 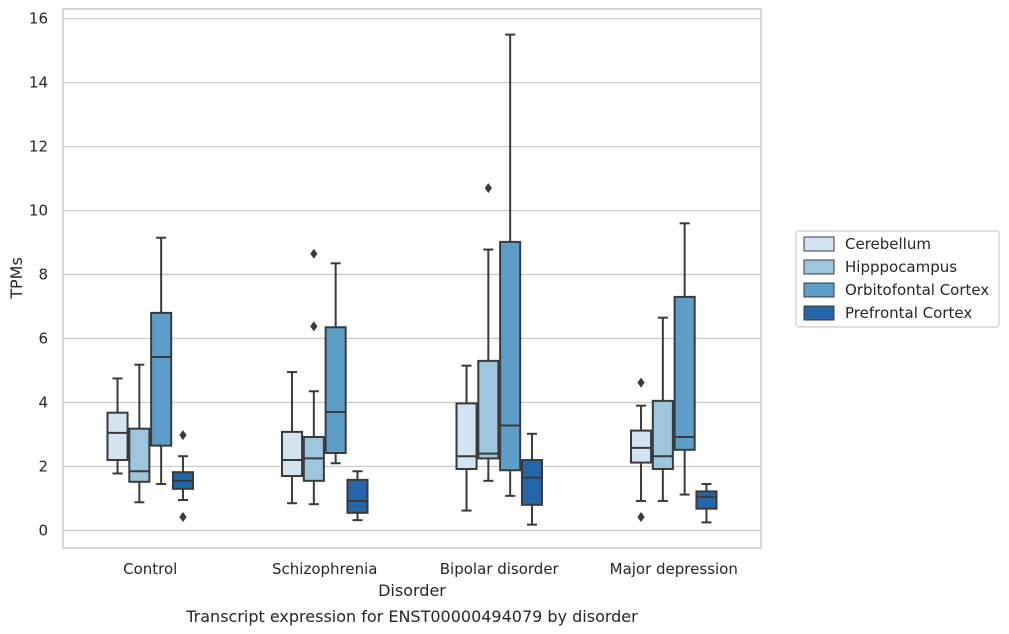 I want to click on legend-label-2: Orbitofontal Cortex, so click(x=917, y=290).